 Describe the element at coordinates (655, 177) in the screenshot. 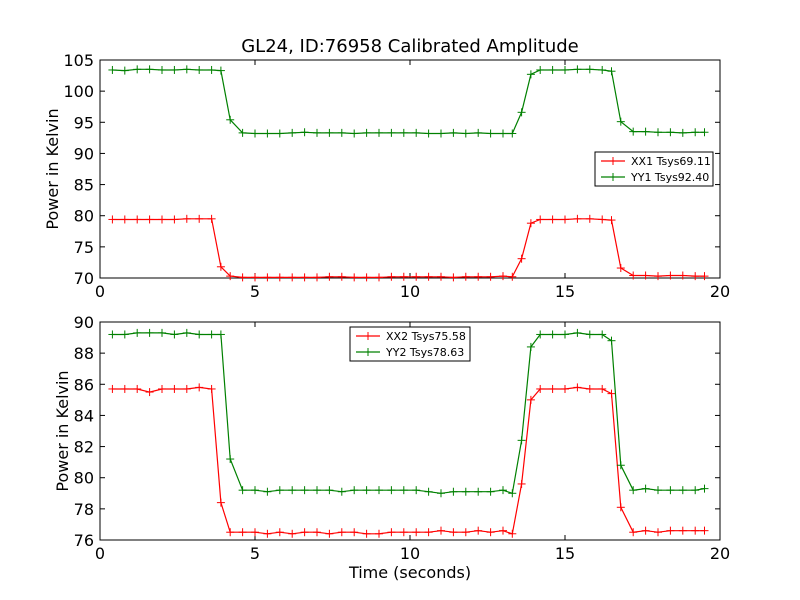

I see `legend-item: YY1 Tsys92.40` at that location.